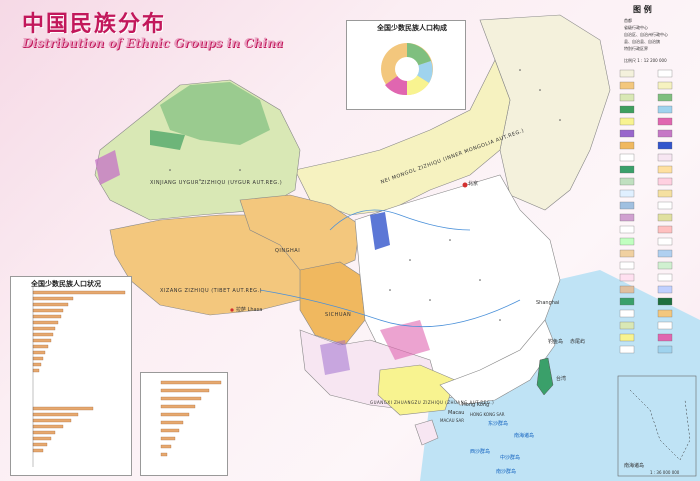 Image resolution: width=700 pixels, height=481 pixels. What do you see at coordinates (167, 140) in the screenshot?
I see `ili-patch` at bounding box center [167, 140].